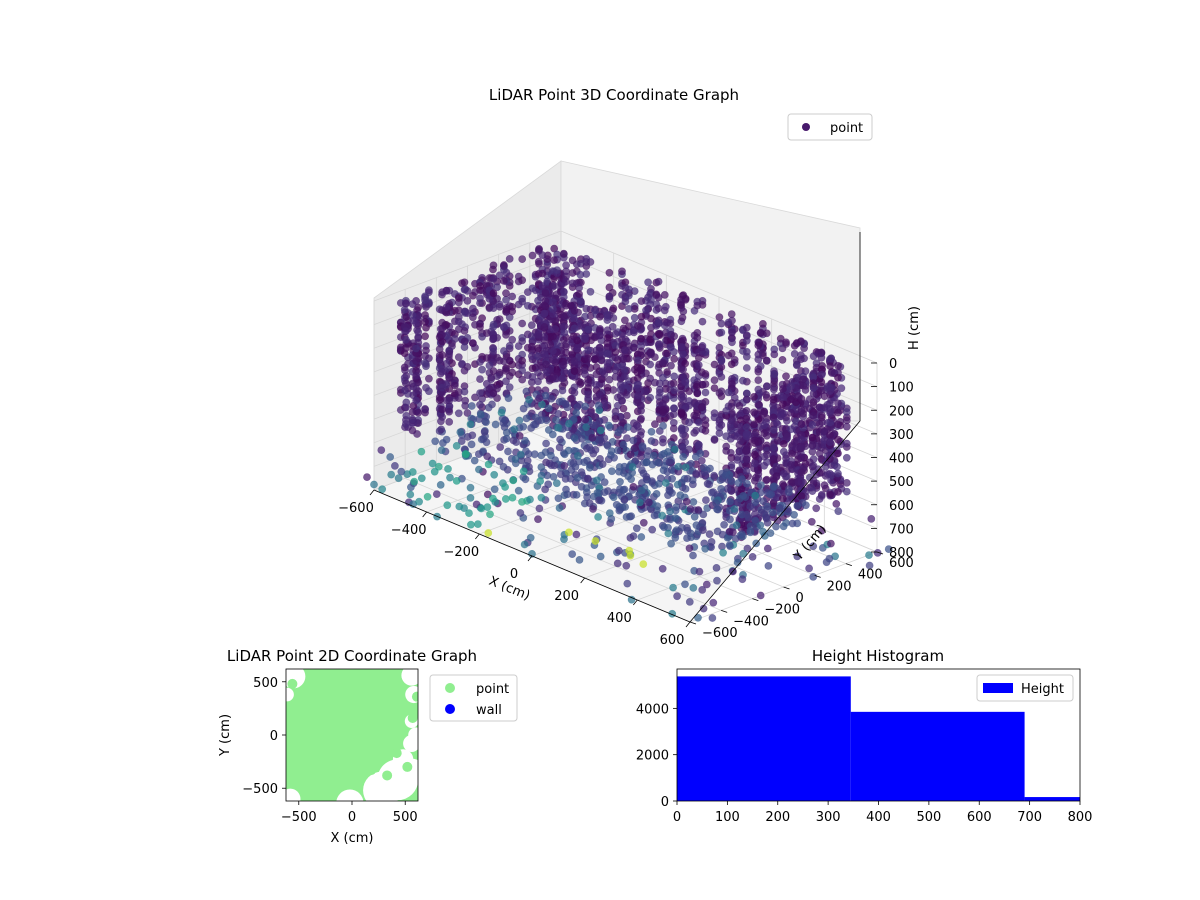  Describe the element at coordinates (424, 514) in the screenshot. I see `x-tick-mark-3d` at that location.